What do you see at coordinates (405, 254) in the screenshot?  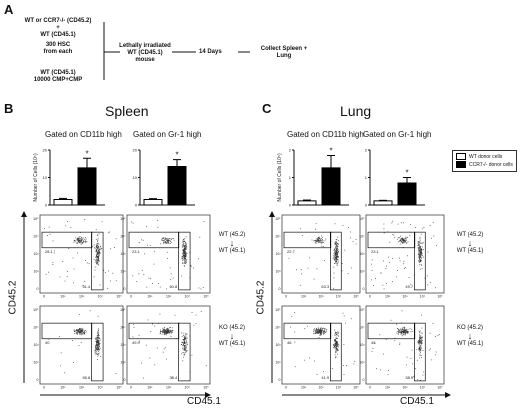 I see `plot-frame` at bounding box center [405, 254].